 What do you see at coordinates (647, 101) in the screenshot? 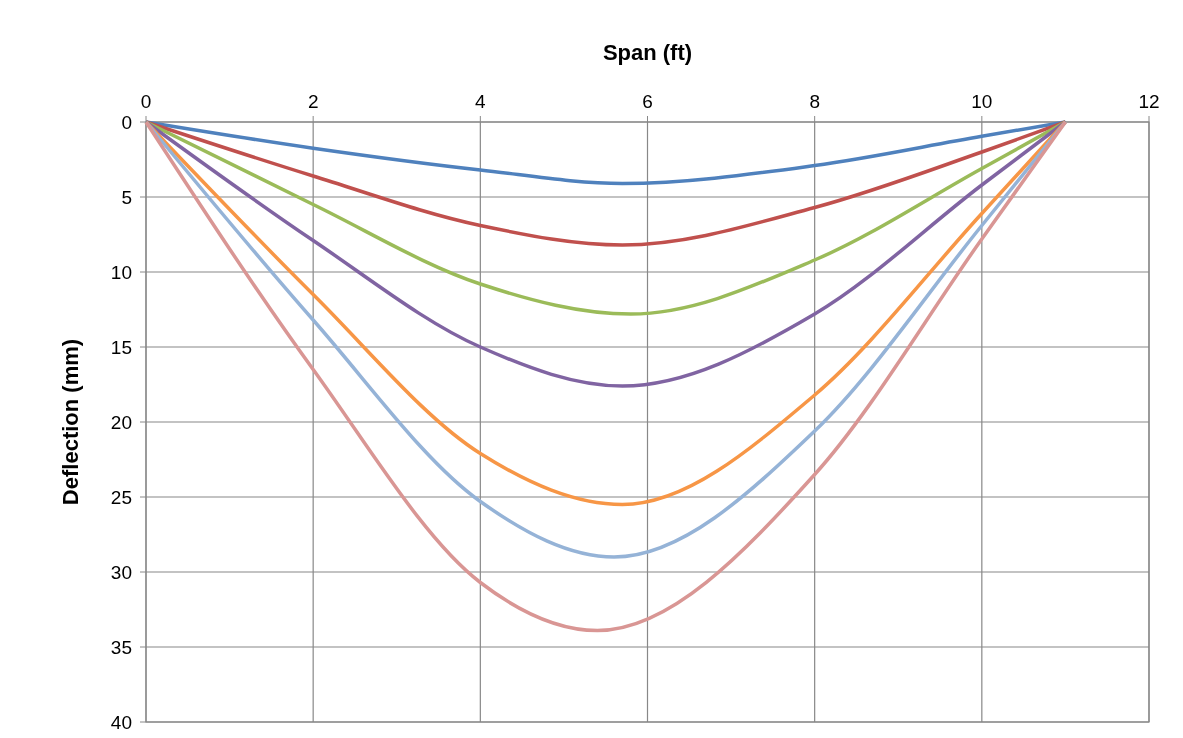
I see `x-tick-label: 6` at bounding box center [647, 101].